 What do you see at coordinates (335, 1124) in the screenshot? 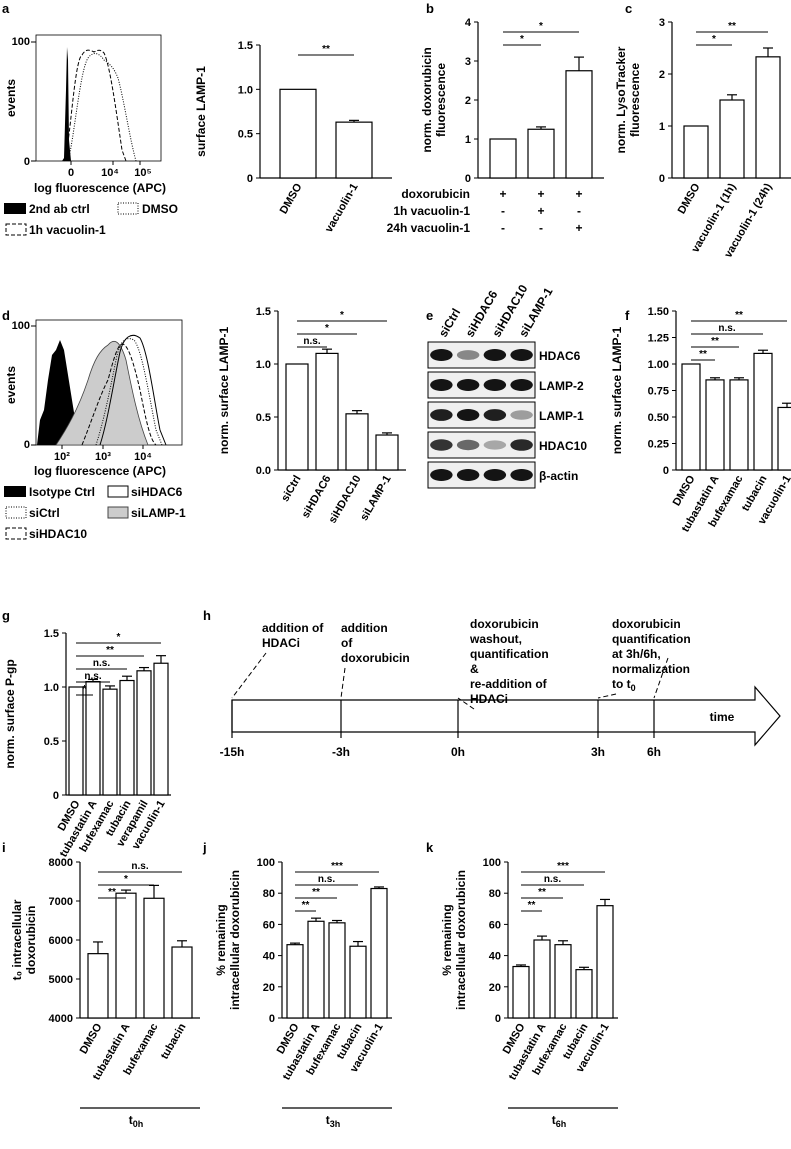
I see `chart-j-group-sub: 3h` at bounding box center [335, 1124].